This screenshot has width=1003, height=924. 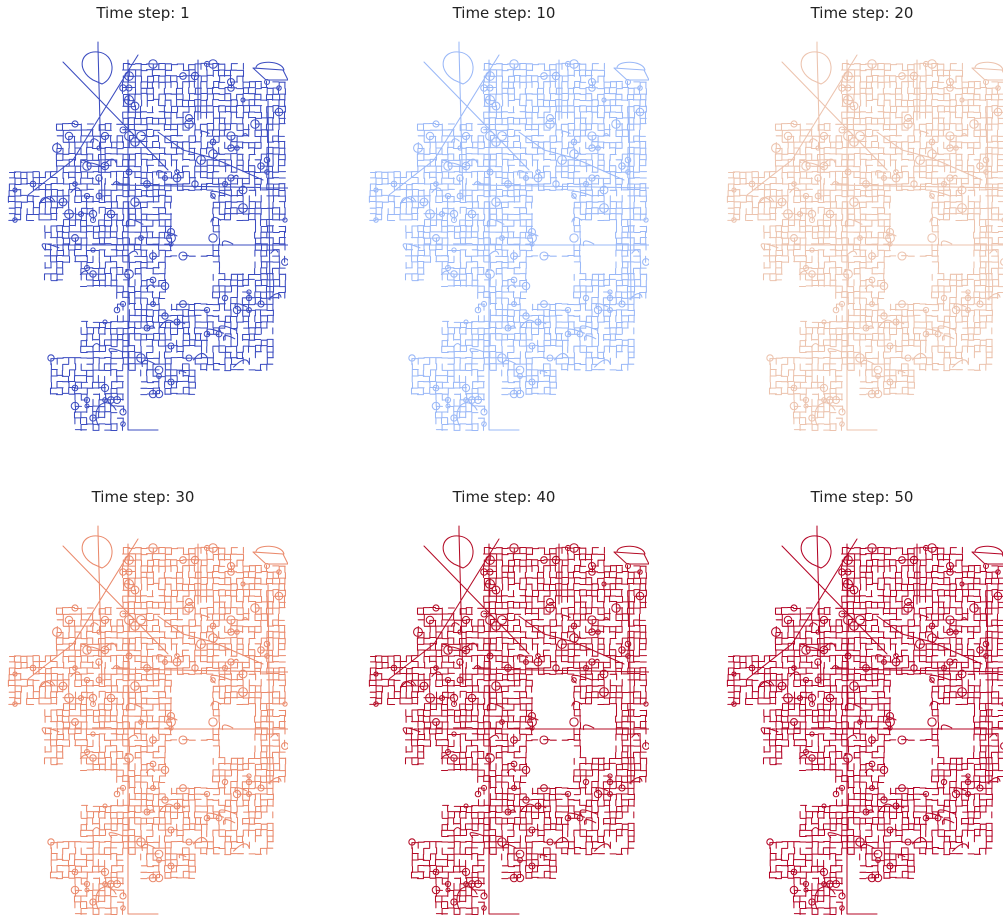 I want to click on panel-title: Time step: 30, so click(x=143, y=497).